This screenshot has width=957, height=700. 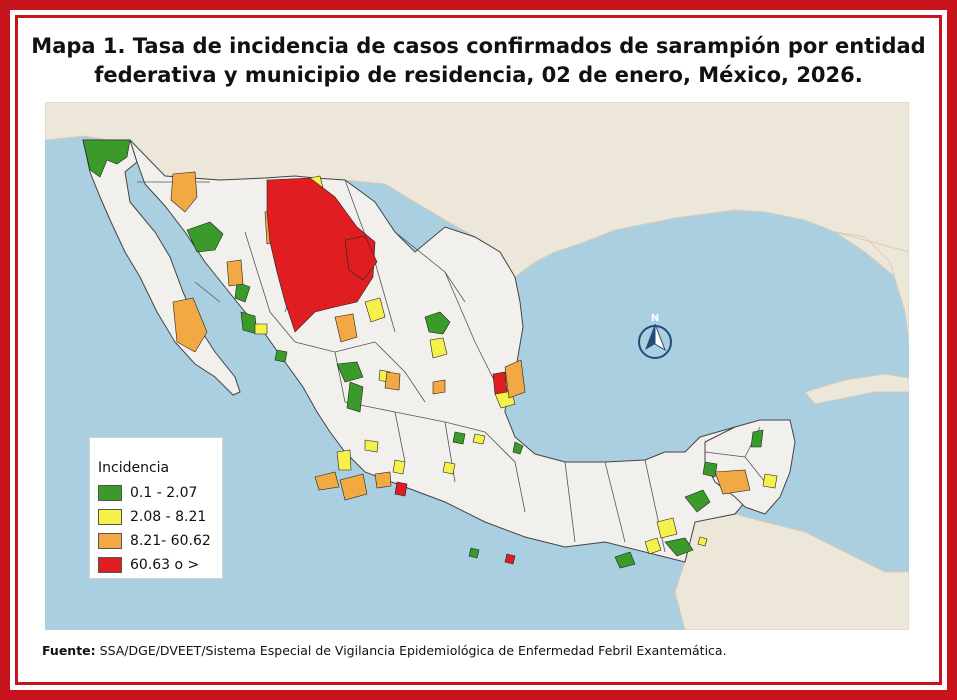 What do you see at coordinates (856, 389) in the screenshot?
I see `cuba-land` at bounding box center [856, 389].